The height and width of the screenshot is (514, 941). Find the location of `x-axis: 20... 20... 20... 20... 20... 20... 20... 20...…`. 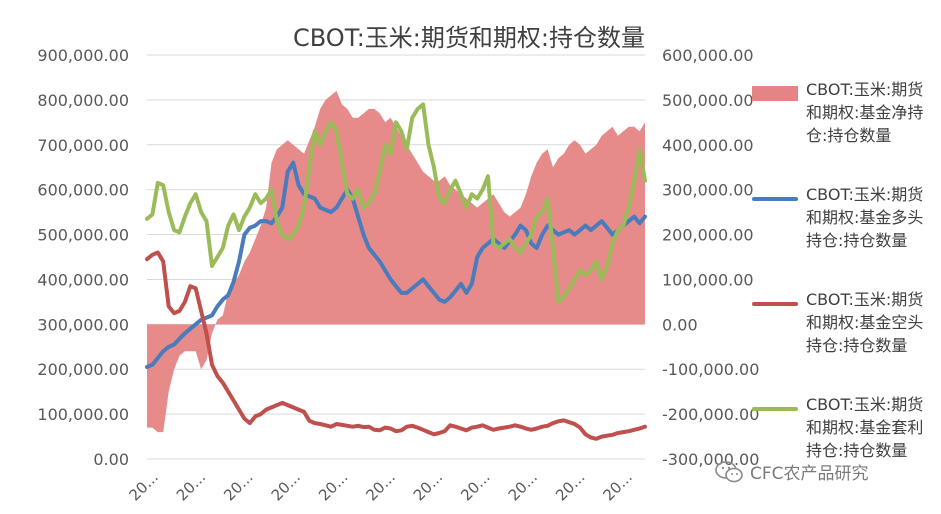

x-axis: 20... 20... 20... 20... 20... 20... 20... 20...… is located at coordinates (380, 486).